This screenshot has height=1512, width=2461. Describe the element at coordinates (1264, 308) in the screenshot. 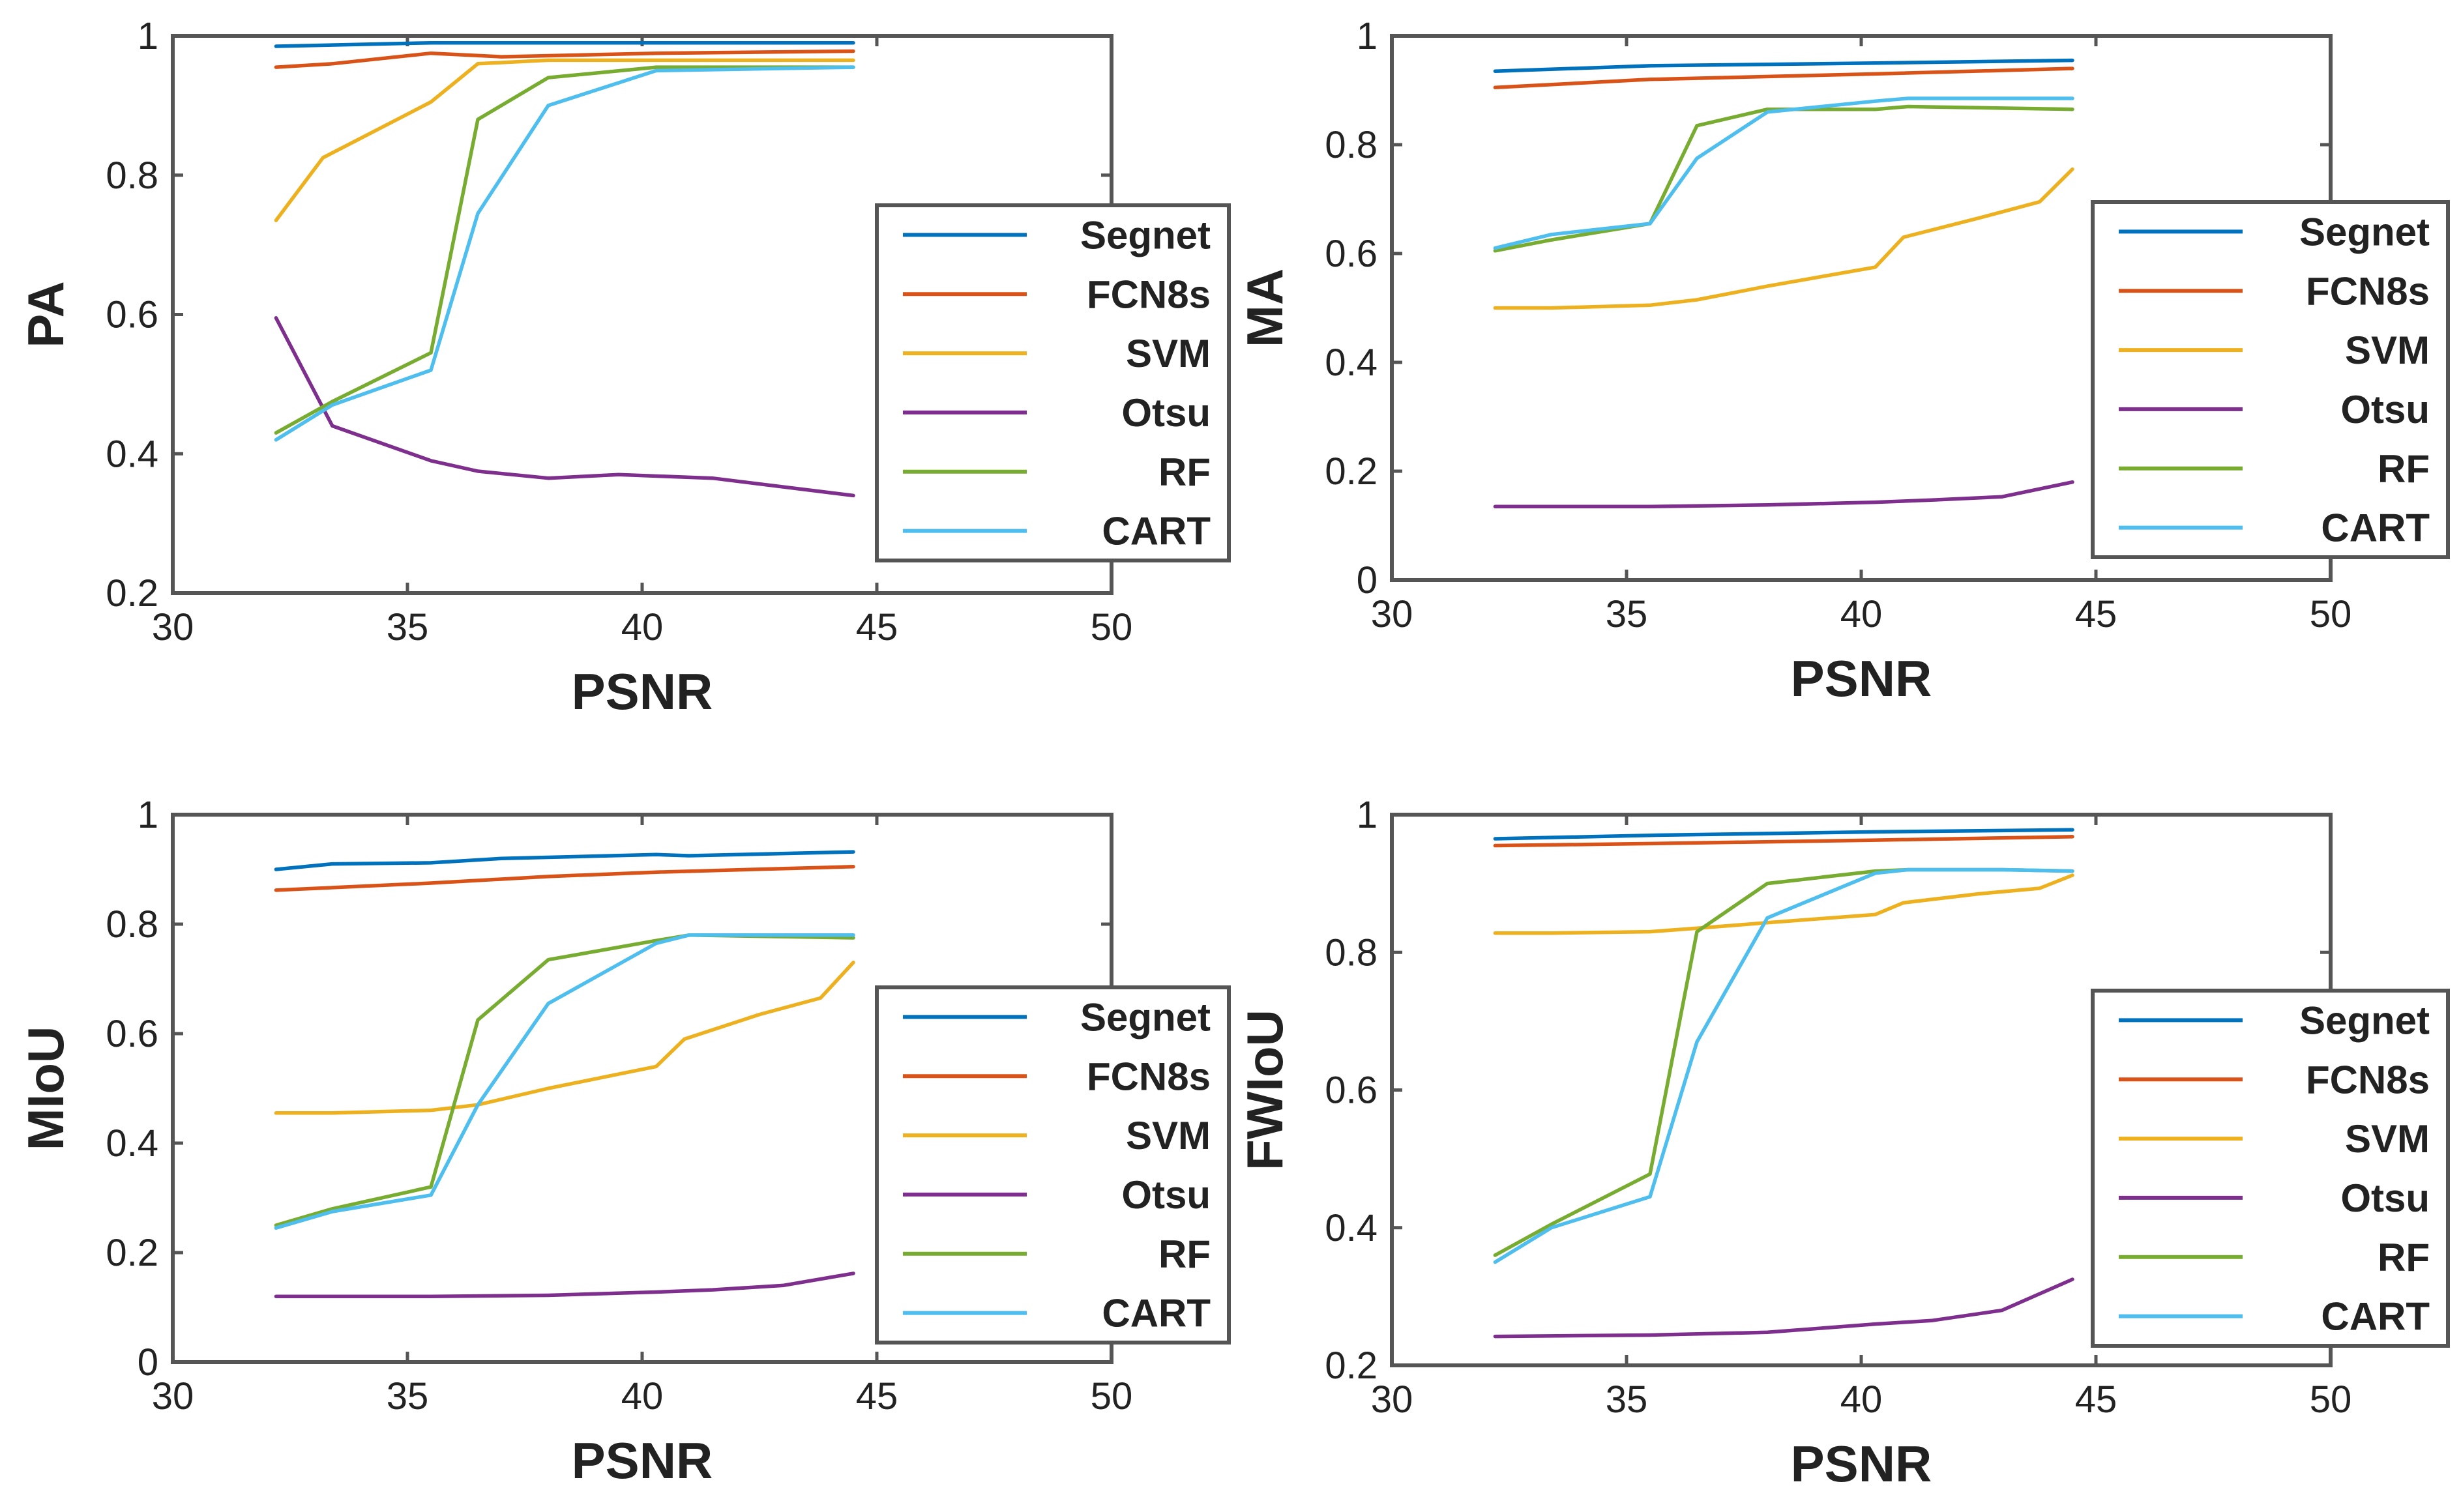

I see `y-axis-label: MA` at that location.